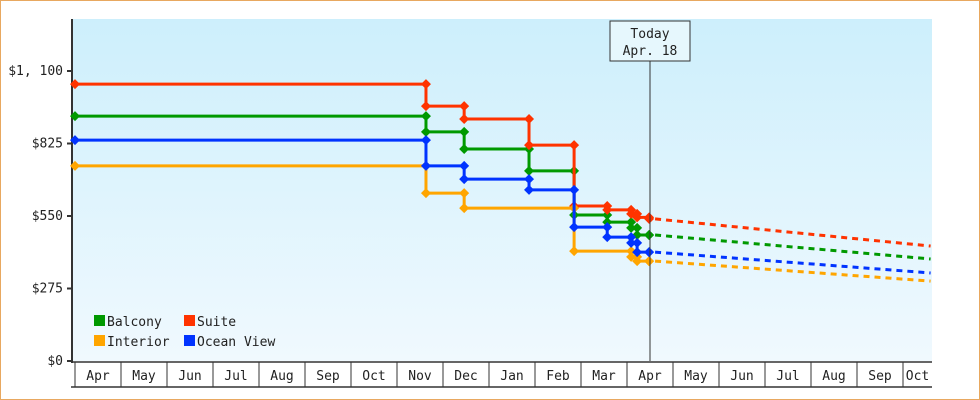 The image size is (980, 400). I want to click on x-tick-label: Mar, so click(604, 376).